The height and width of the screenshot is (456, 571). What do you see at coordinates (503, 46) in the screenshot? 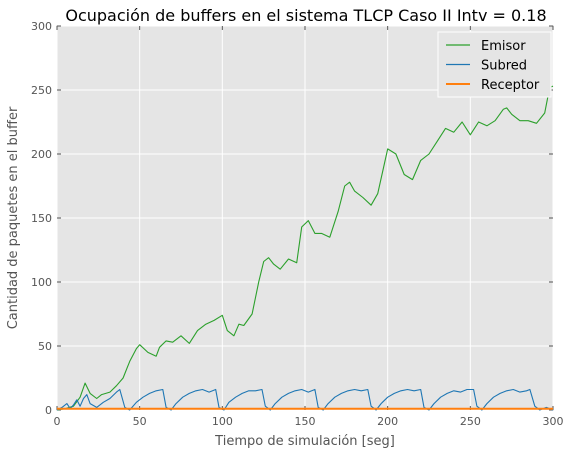
I see `legend-label-emisor: Emisor` at bounding box center [503, 46].